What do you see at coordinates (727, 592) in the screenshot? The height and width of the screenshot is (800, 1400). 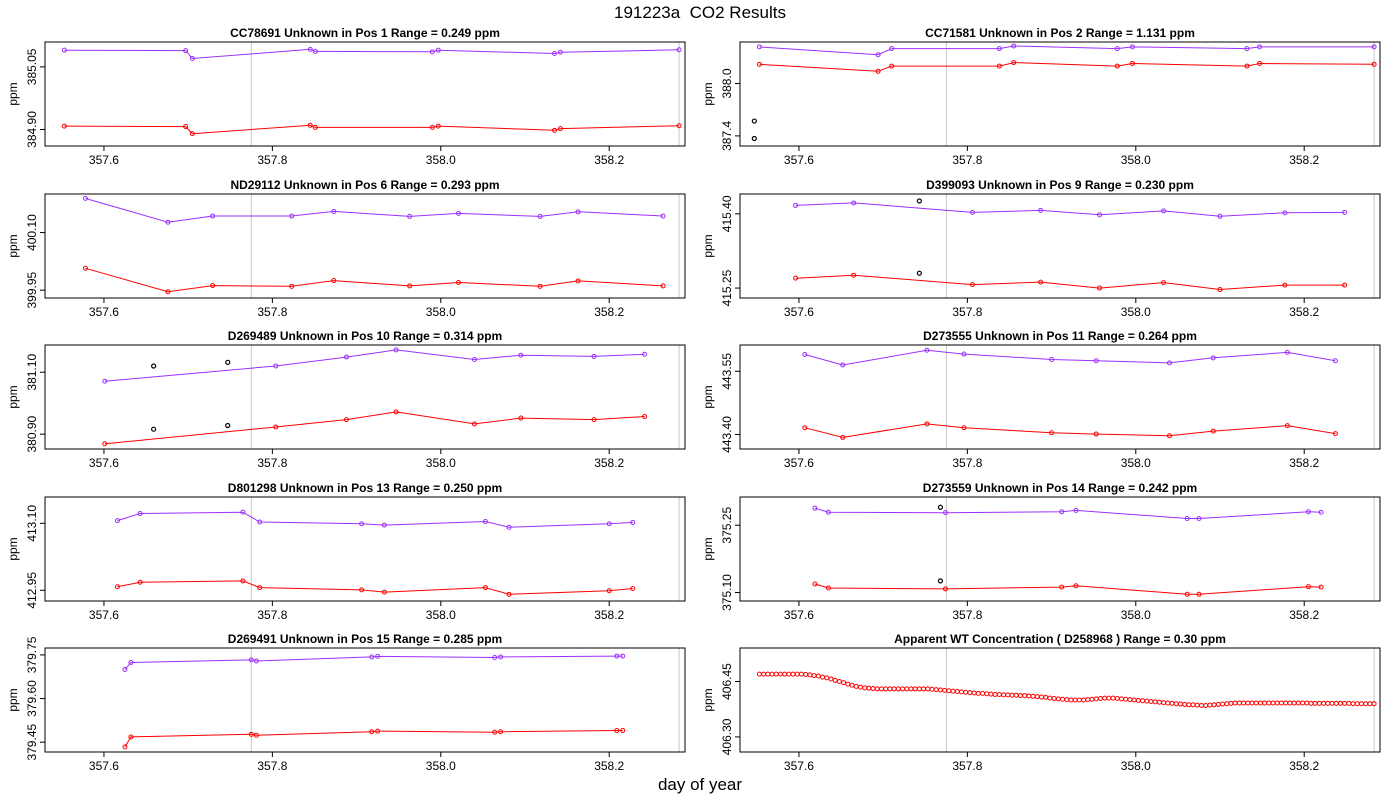 I see `y-tick-label: 375.10` at bounding box center [727, 592].